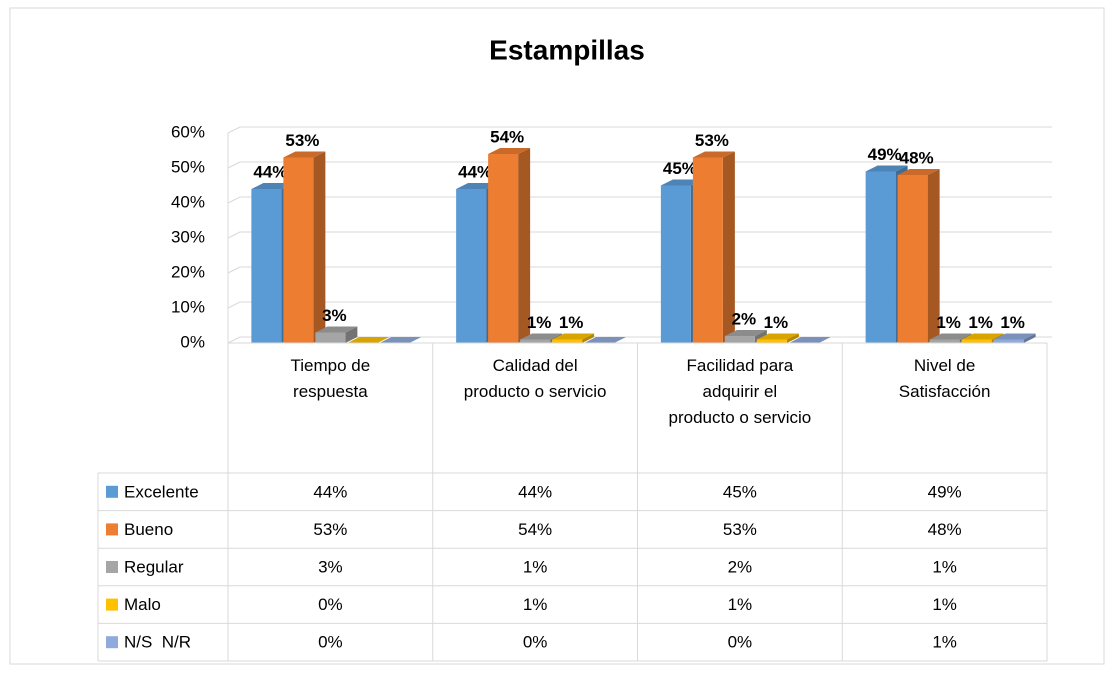 The image size is (1114, 677). Describe the element at coordinates (680, 168) in the screenshot. I see `data-label: 45%` at that location.